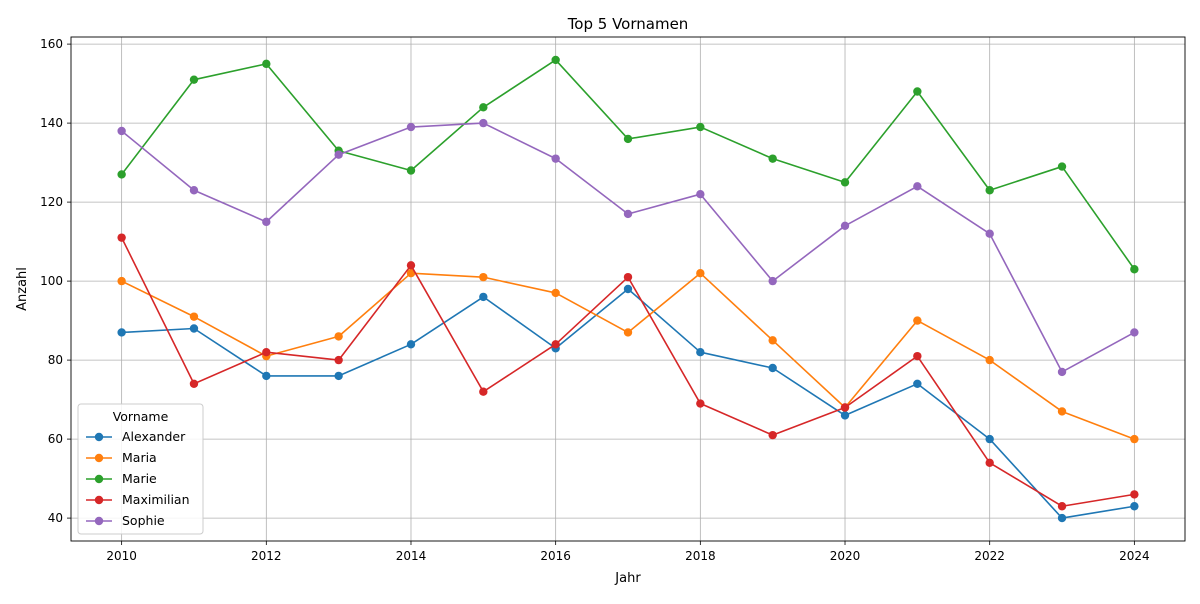 The width and height of the screenshot is (1200, 604). I want to click on y-axis-label: Anzahl, so click(22, 289).